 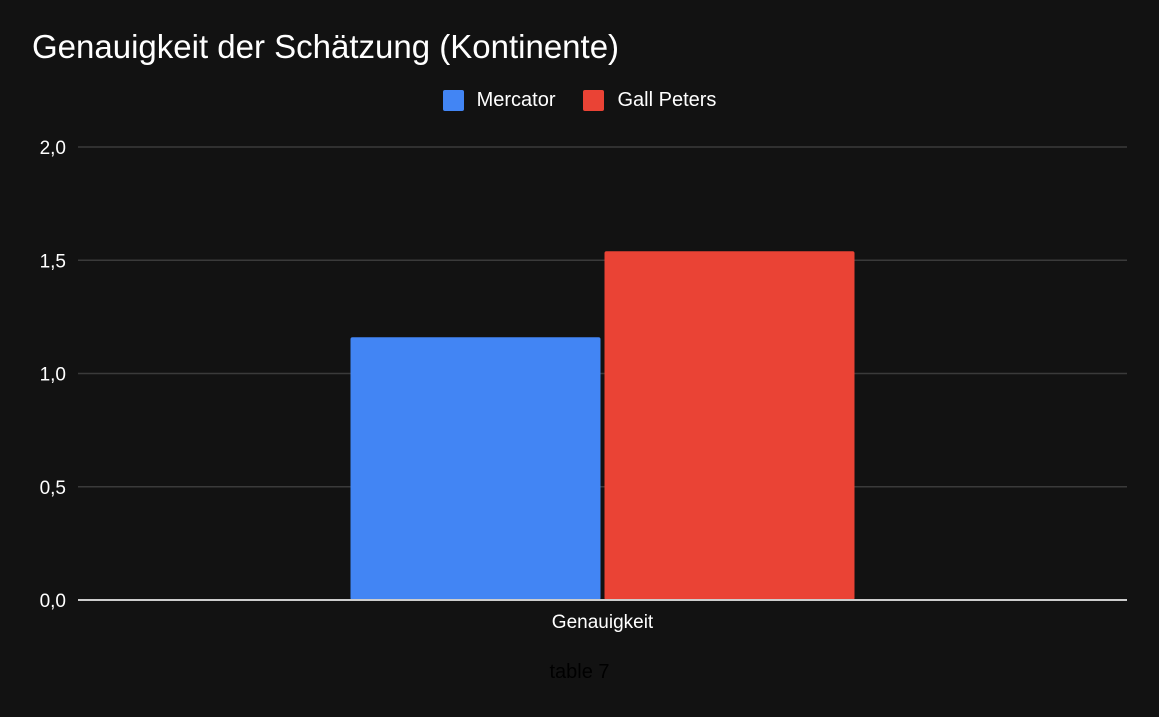 What do you see at coordinates (603, 622) in the screenshot?
I see `x-tick-label: Genauigkeit` at bounding box center [603, 622].